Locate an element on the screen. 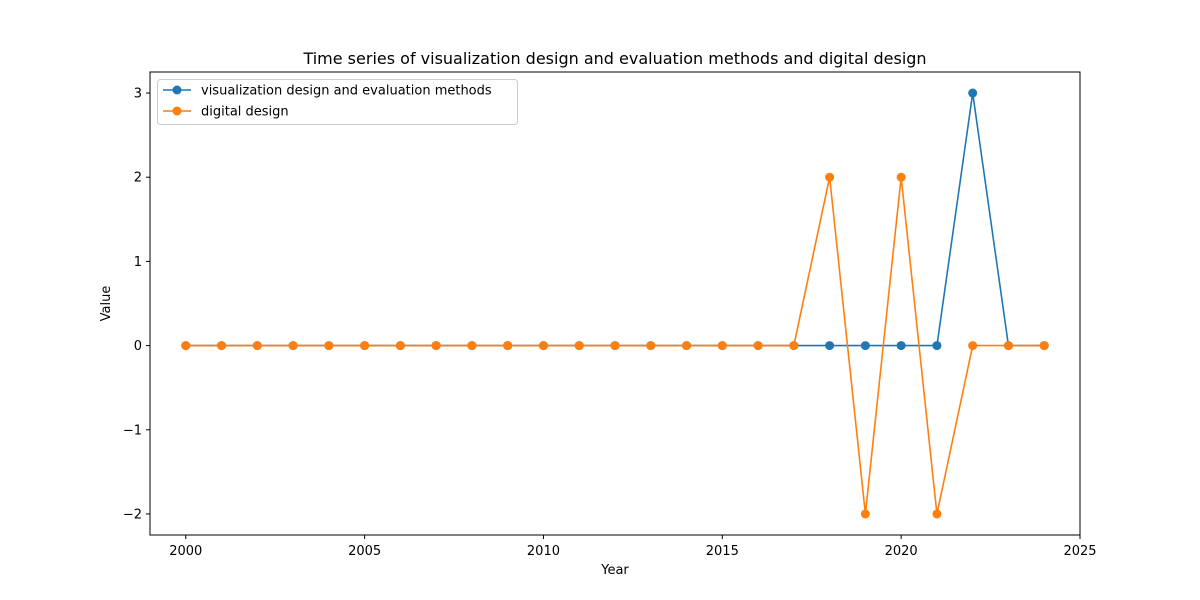 The width and height of the screenshot is (1200, 600). x-tick-label: 2020 is located at coordinates (901, 551).